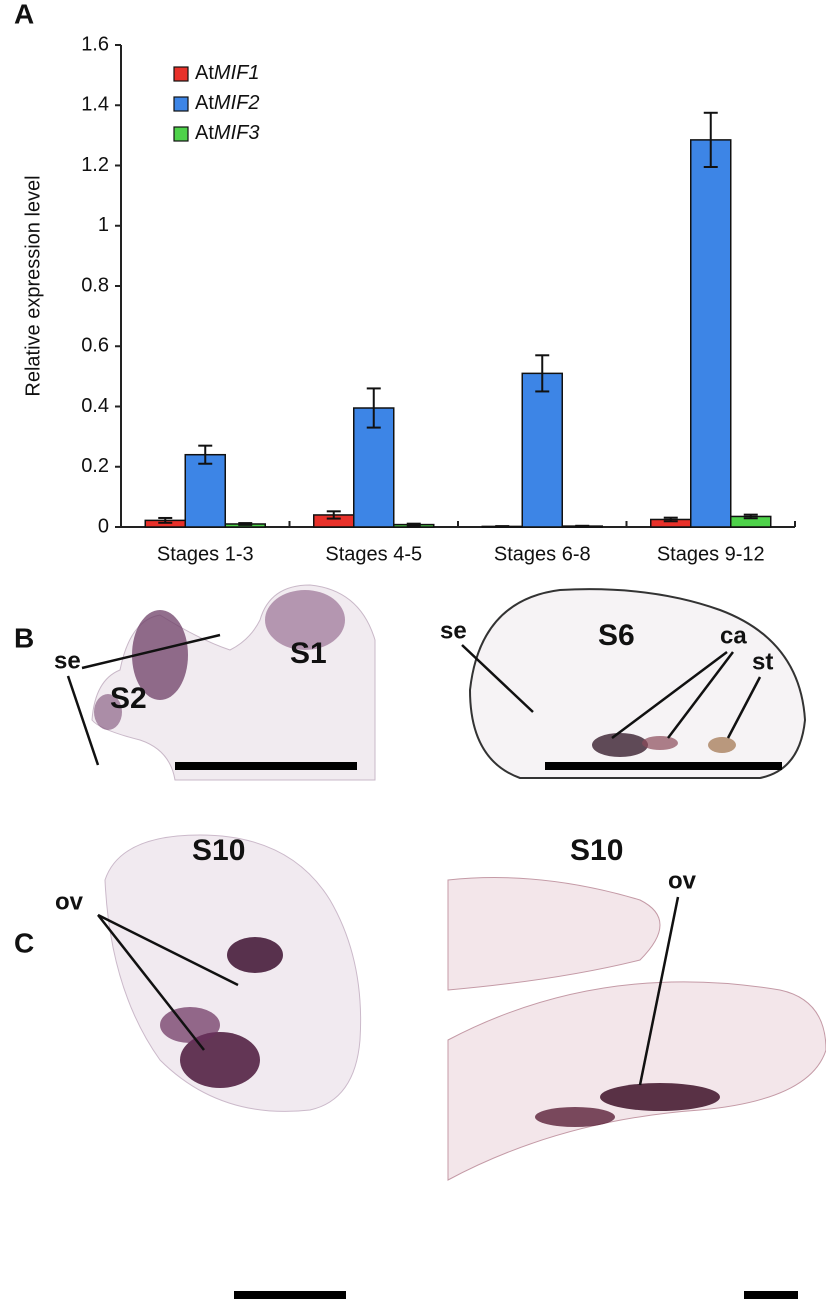  Describe the element at coordinates (24, 14) in the screenshot. I see `panel-label: A` at that location.